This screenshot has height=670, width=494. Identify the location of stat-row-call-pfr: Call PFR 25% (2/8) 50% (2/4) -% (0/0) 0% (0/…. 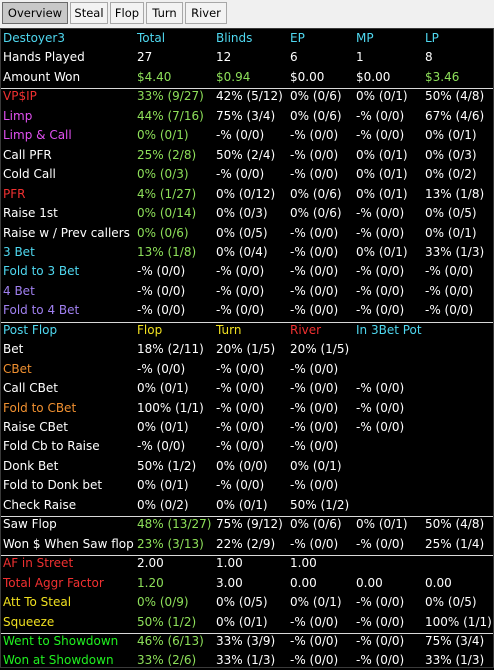
(247, 155).